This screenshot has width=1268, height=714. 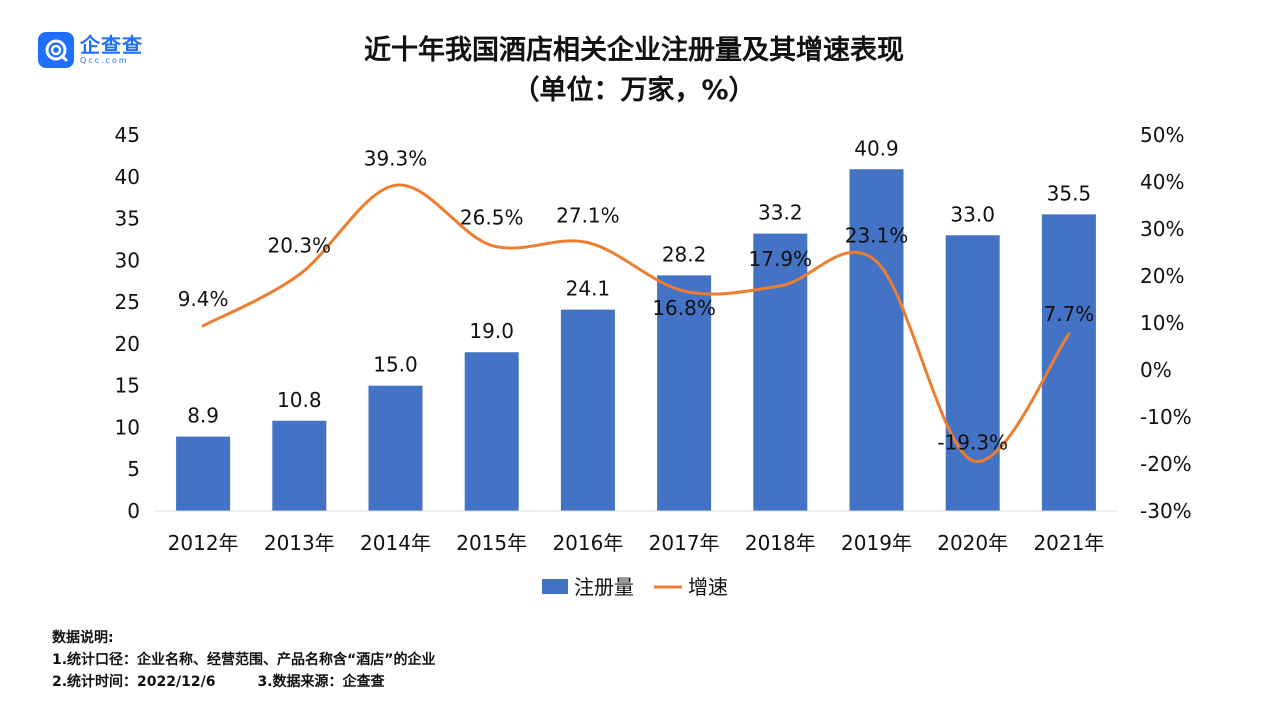 What do you see at coordinates (684, 254) in the screenshot?
I see `bar-data-label: 28.2` at bounding box center [684, 254].